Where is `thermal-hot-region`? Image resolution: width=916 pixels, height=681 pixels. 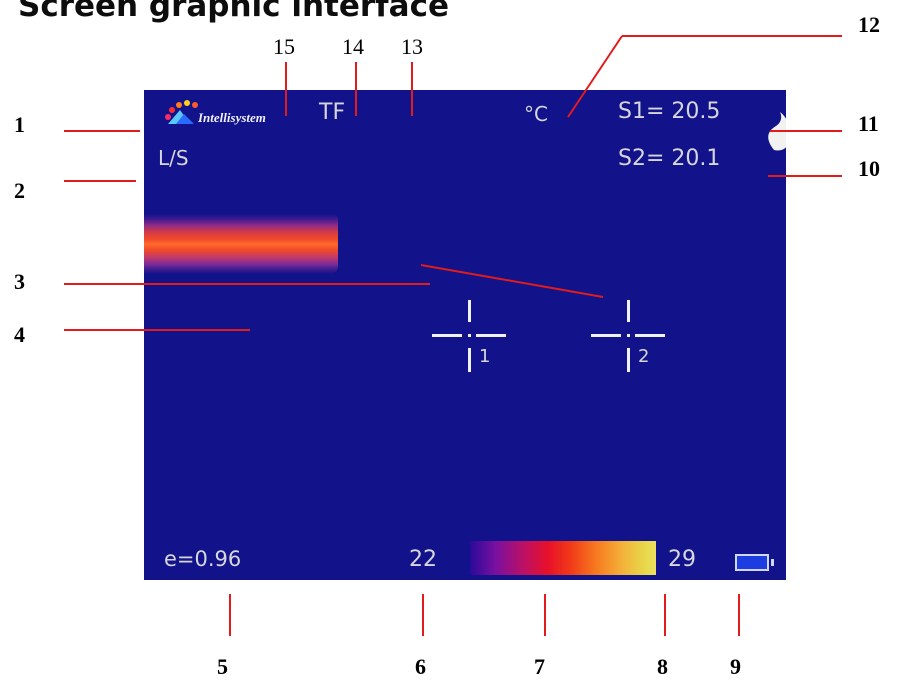 thermal-hot-region is located at coordinates (241, 244).